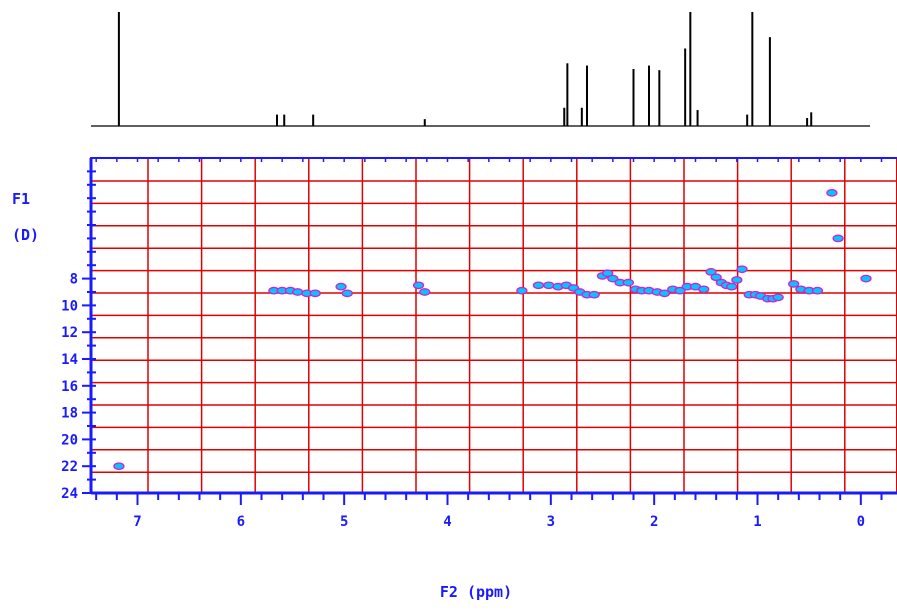  What do you see at coordinates (551, 522) in the screenshot?
I see `x-tick-label: 3` at bounding box center [551, 522].